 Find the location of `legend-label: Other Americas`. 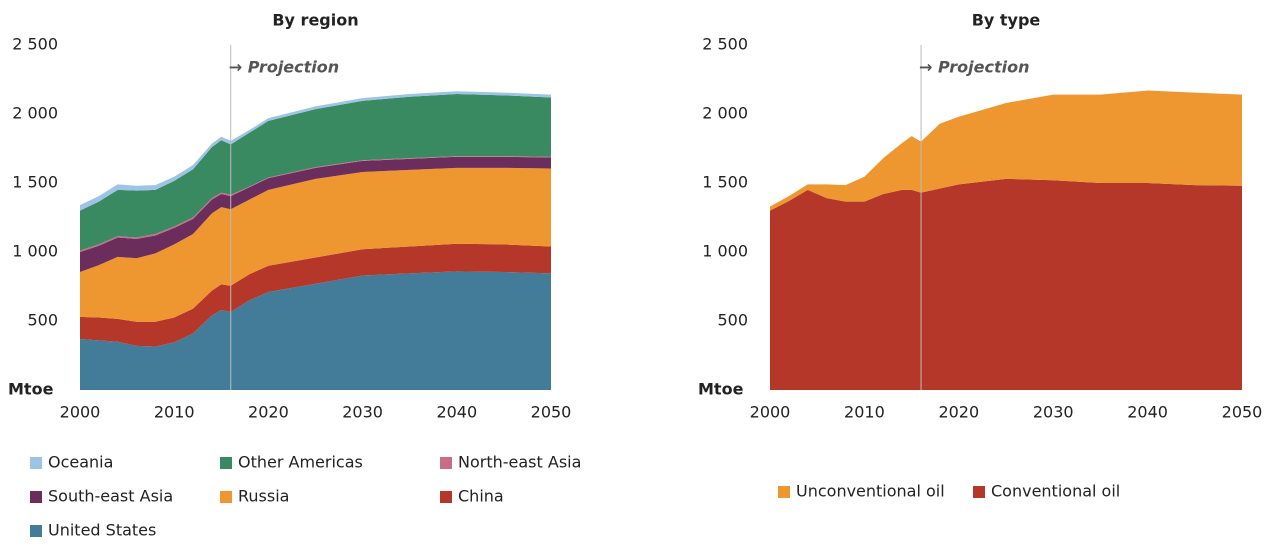

legend-label: Other Americas is located at coordinates (300, 462).